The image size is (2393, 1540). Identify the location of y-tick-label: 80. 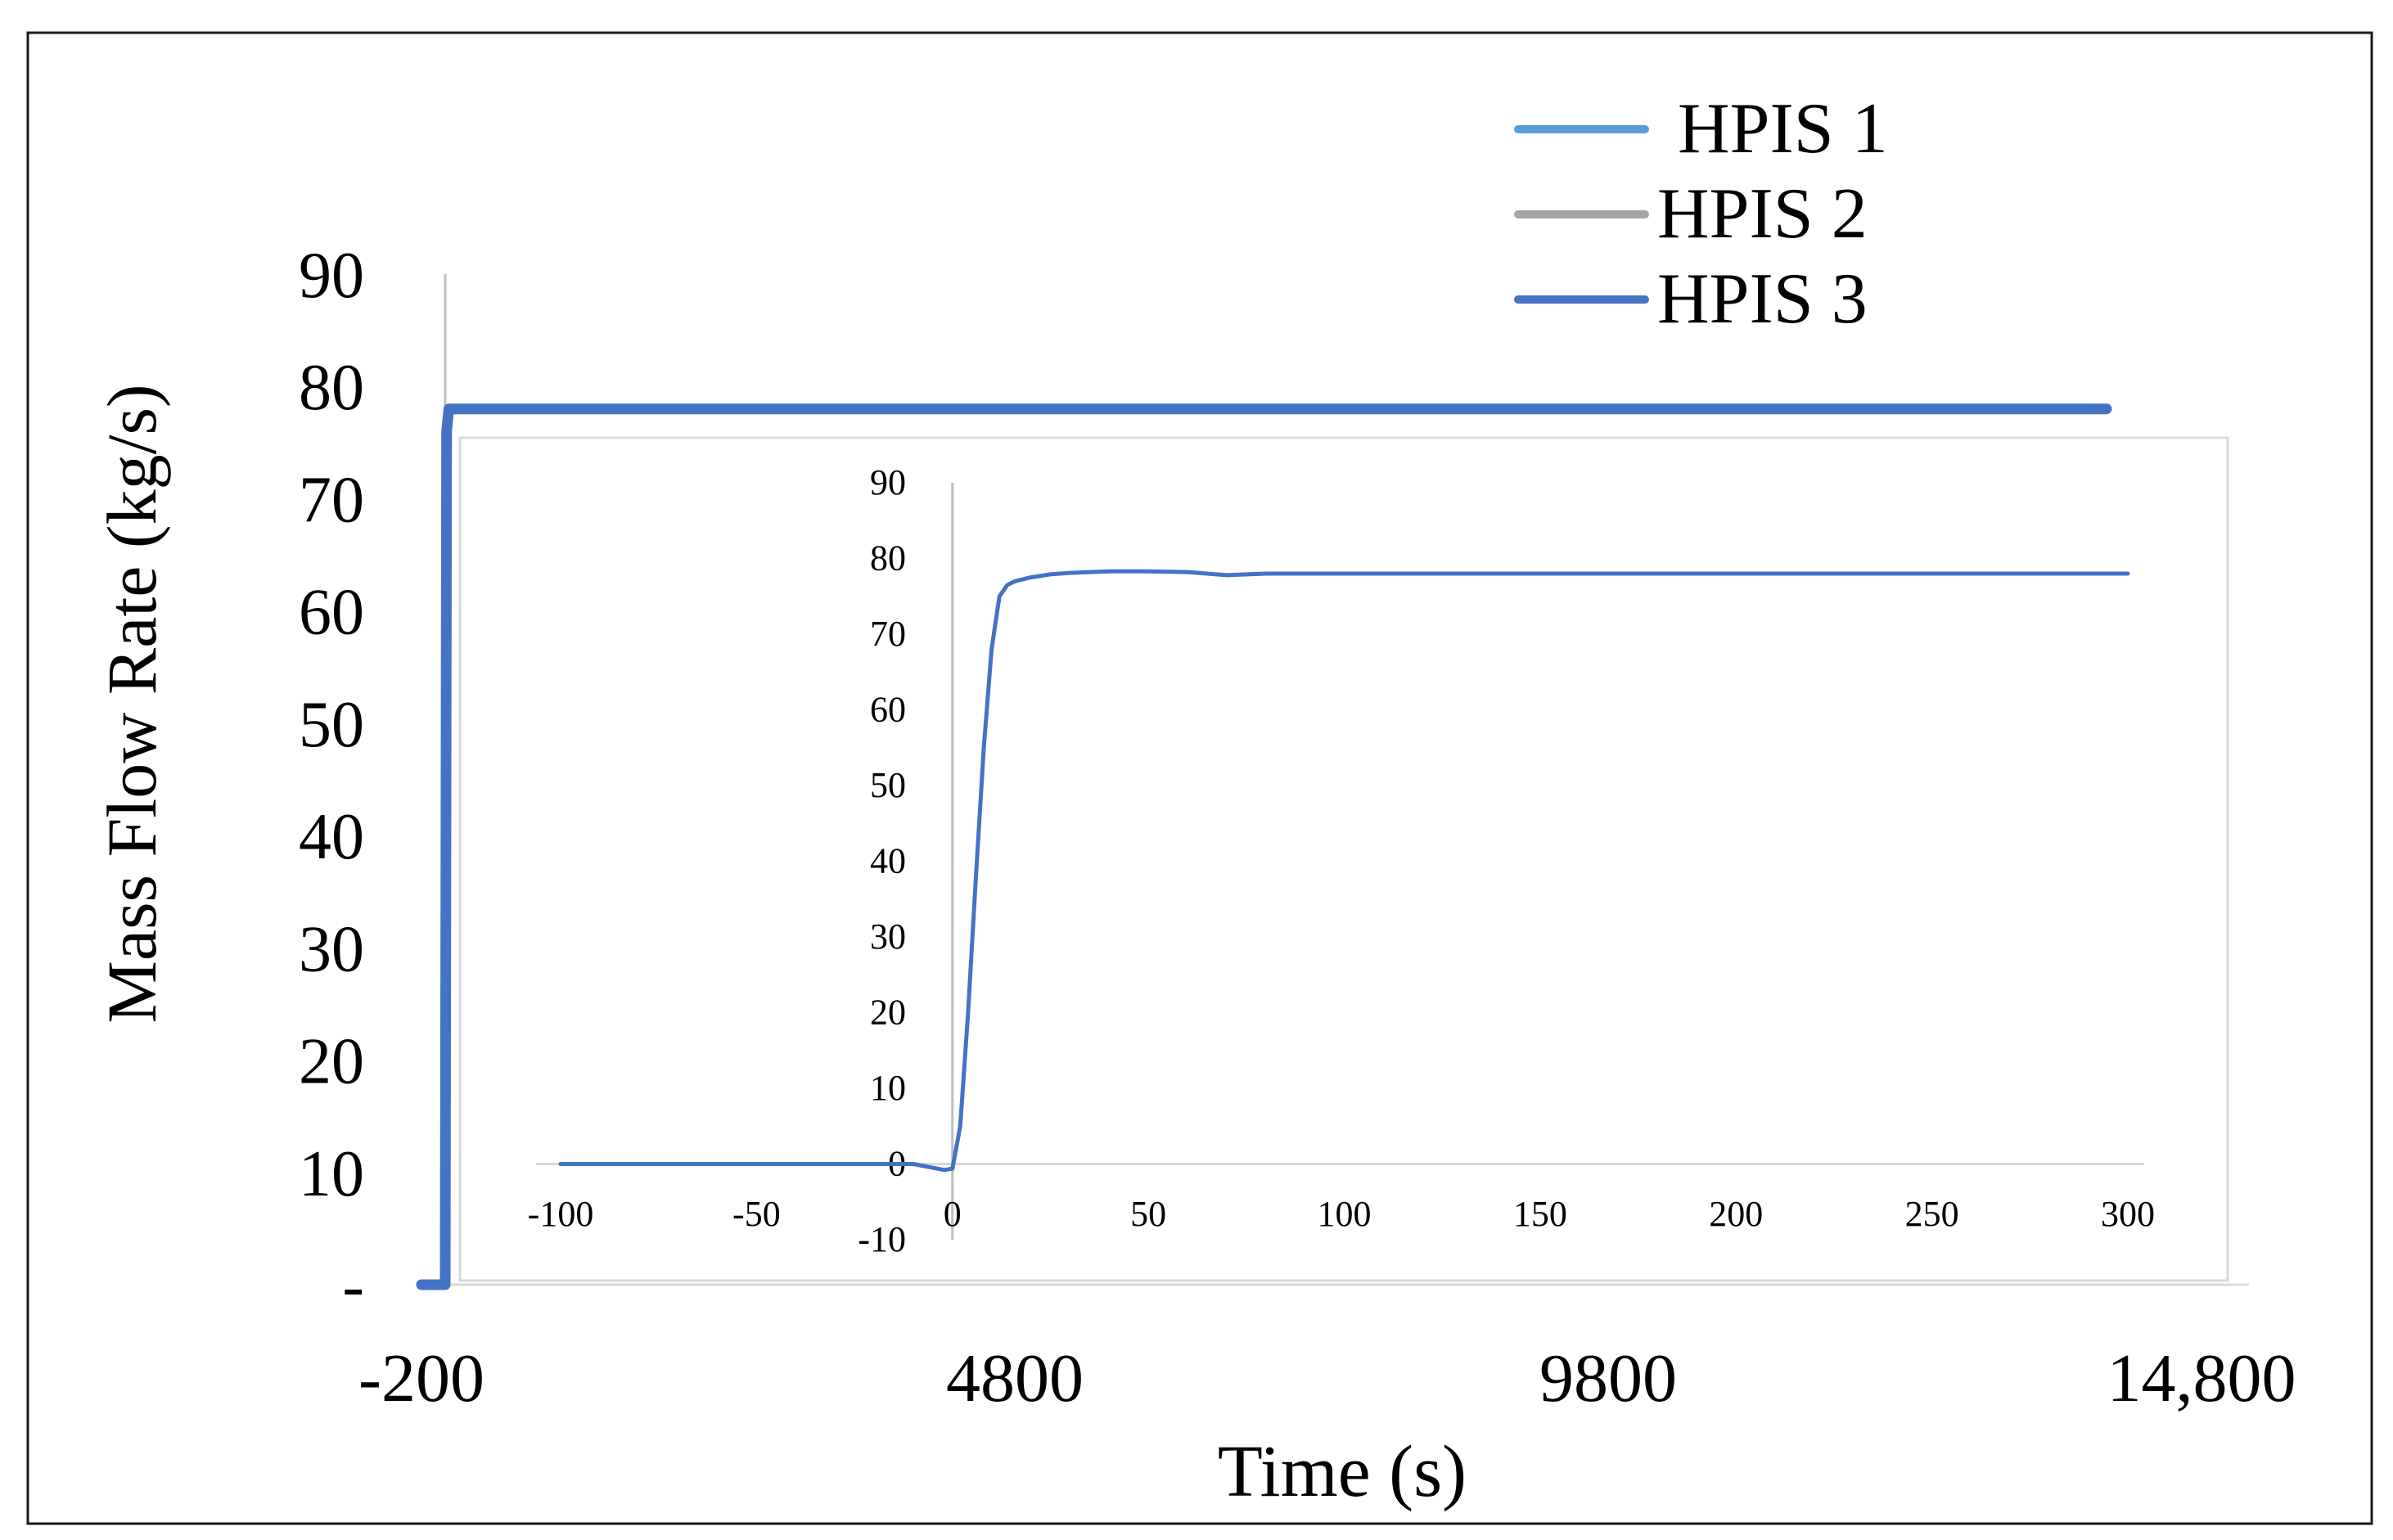
(331, 388).